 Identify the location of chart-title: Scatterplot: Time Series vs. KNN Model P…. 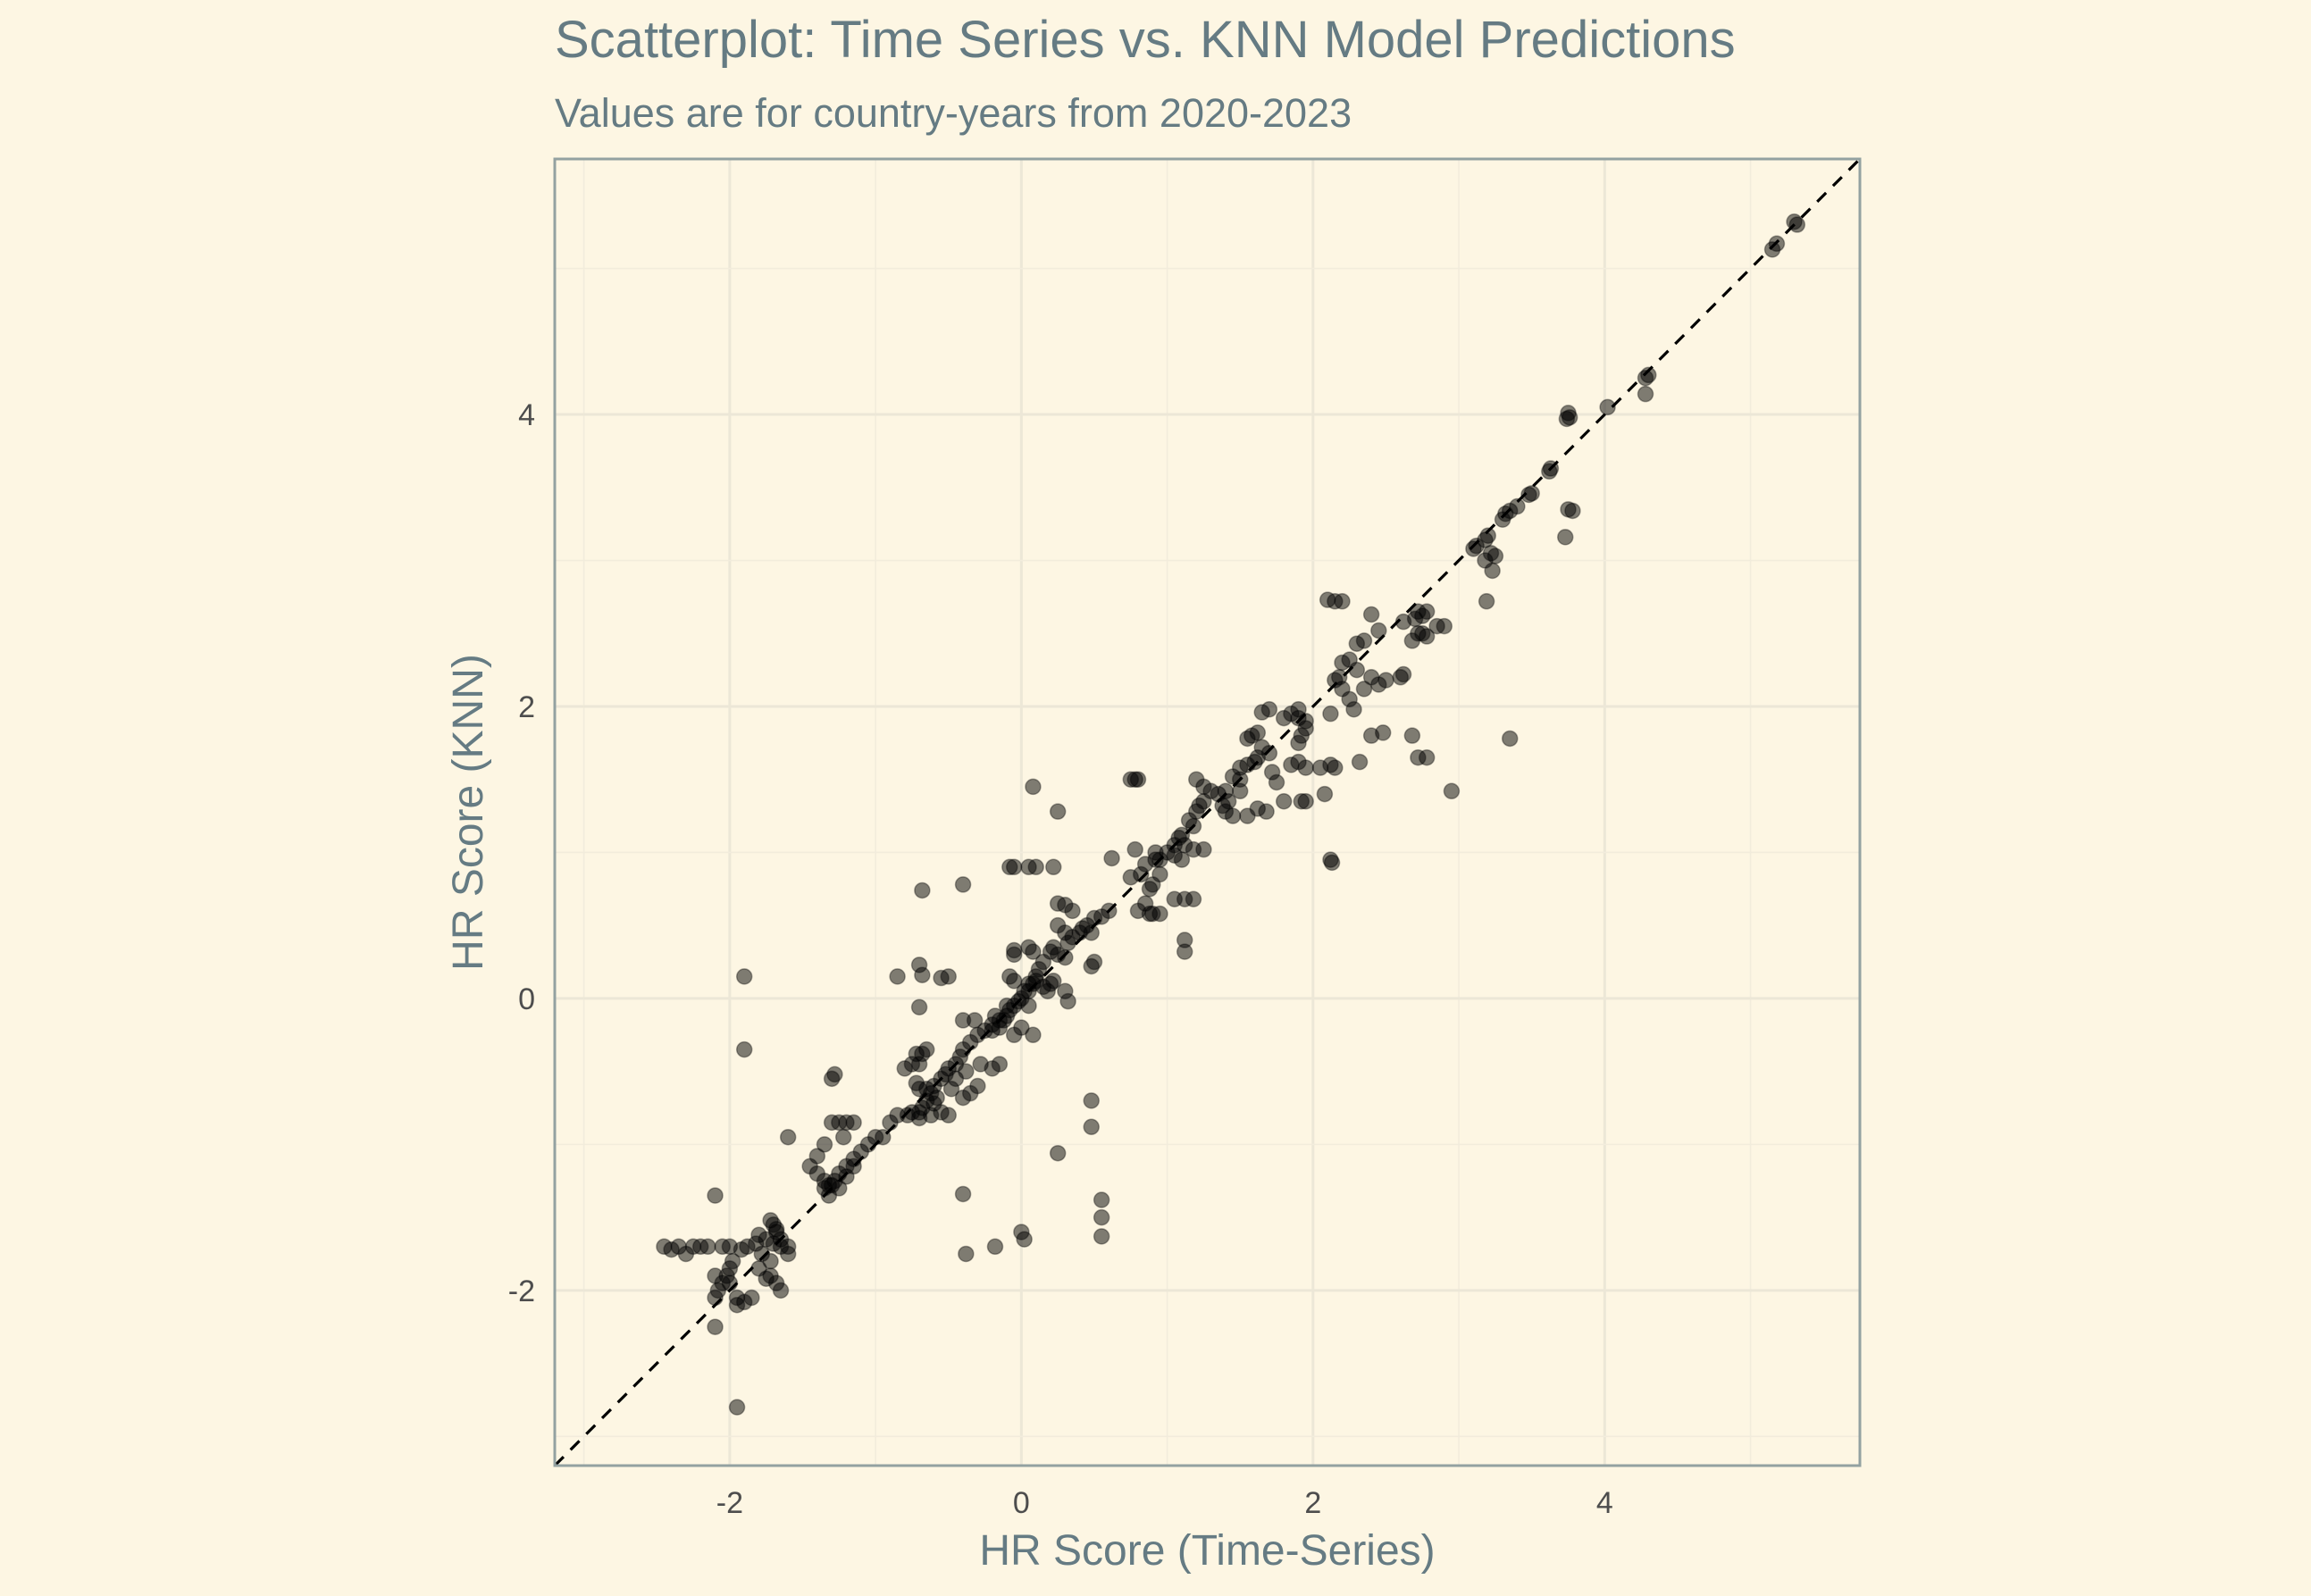
(1145, 40).